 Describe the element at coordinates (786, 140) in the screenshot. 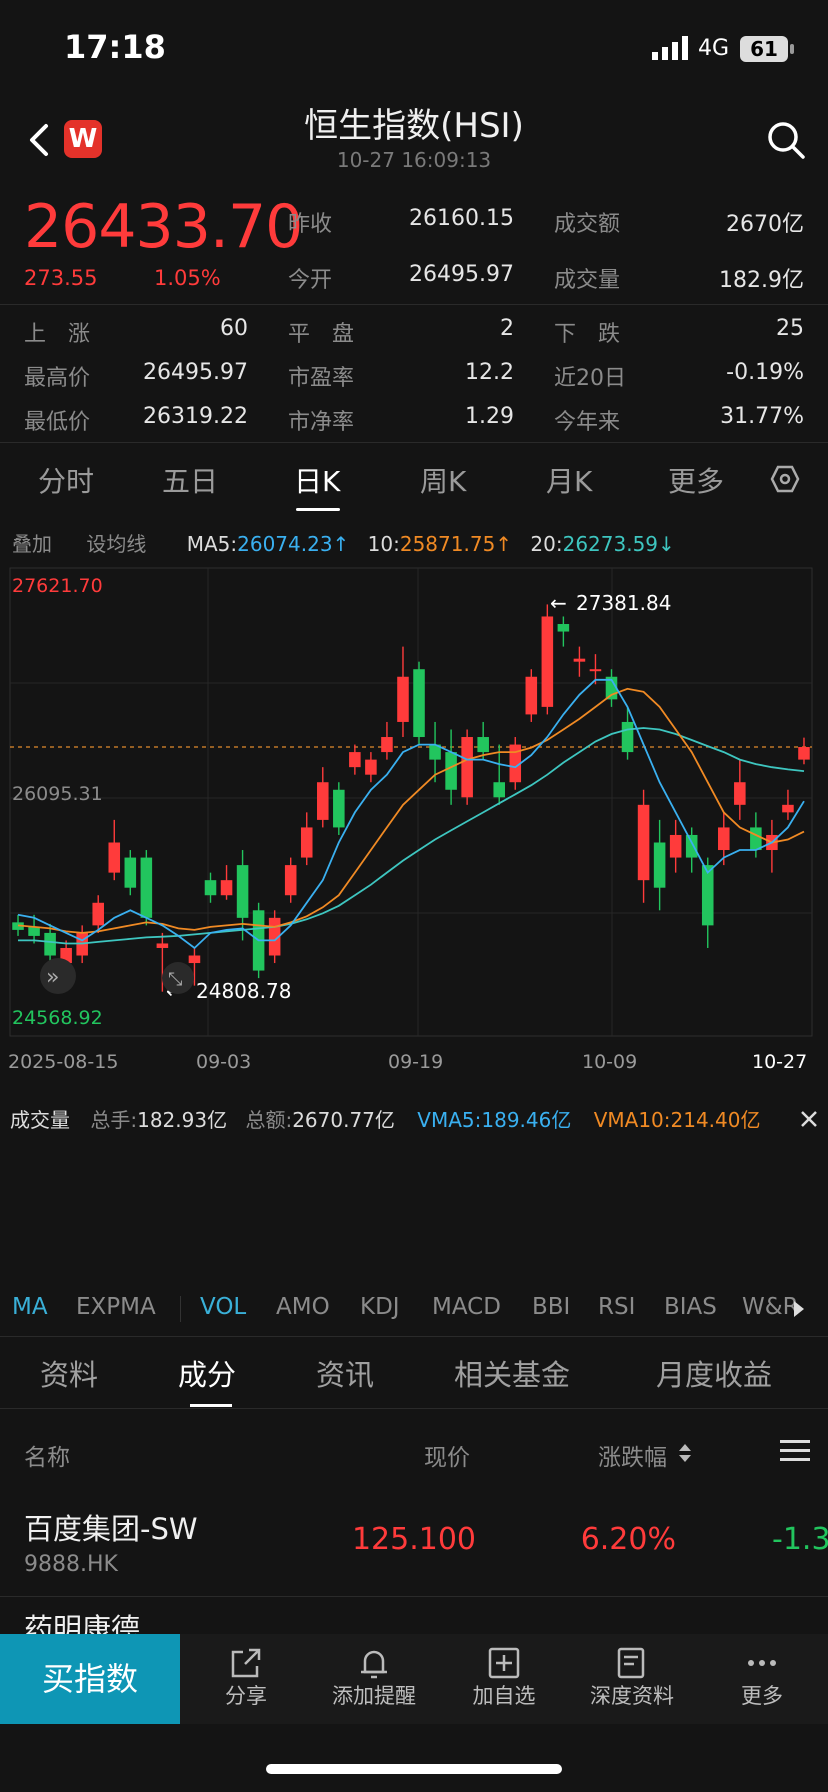

I see `search-icon` at that location.